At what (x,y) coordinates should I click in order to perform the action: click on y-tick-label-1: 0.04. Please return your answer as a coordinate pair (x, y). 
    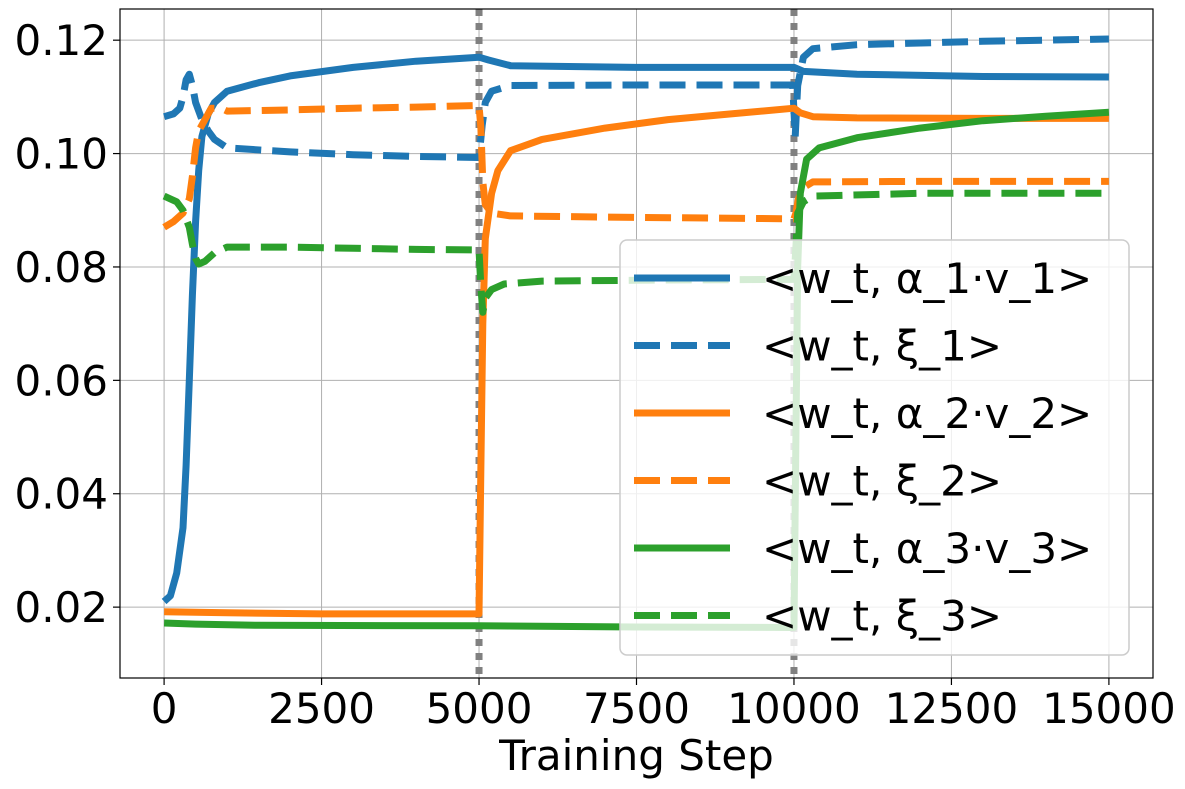
    Looking at the image, I should click on (61, 494).